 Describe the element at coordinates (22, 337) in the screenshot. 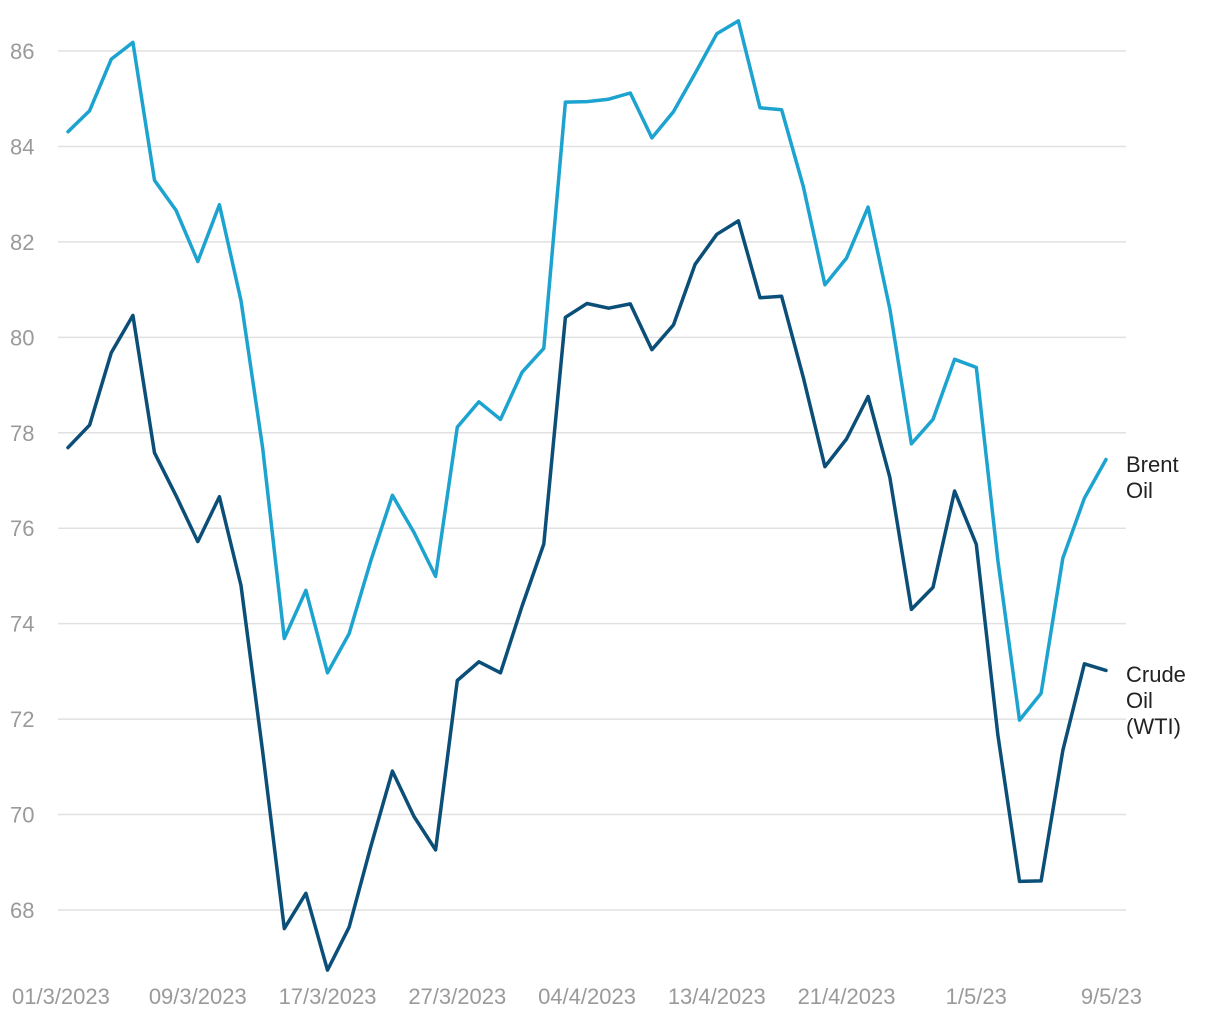

I see `y-tick-label: 80` at that location.